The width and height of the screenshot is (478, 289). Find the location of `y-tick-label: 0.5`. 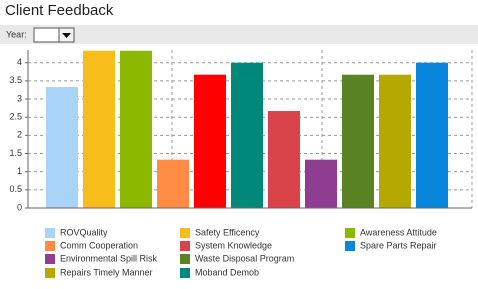

y-tick-label: 0.5 is located at coordinates (15, 189).